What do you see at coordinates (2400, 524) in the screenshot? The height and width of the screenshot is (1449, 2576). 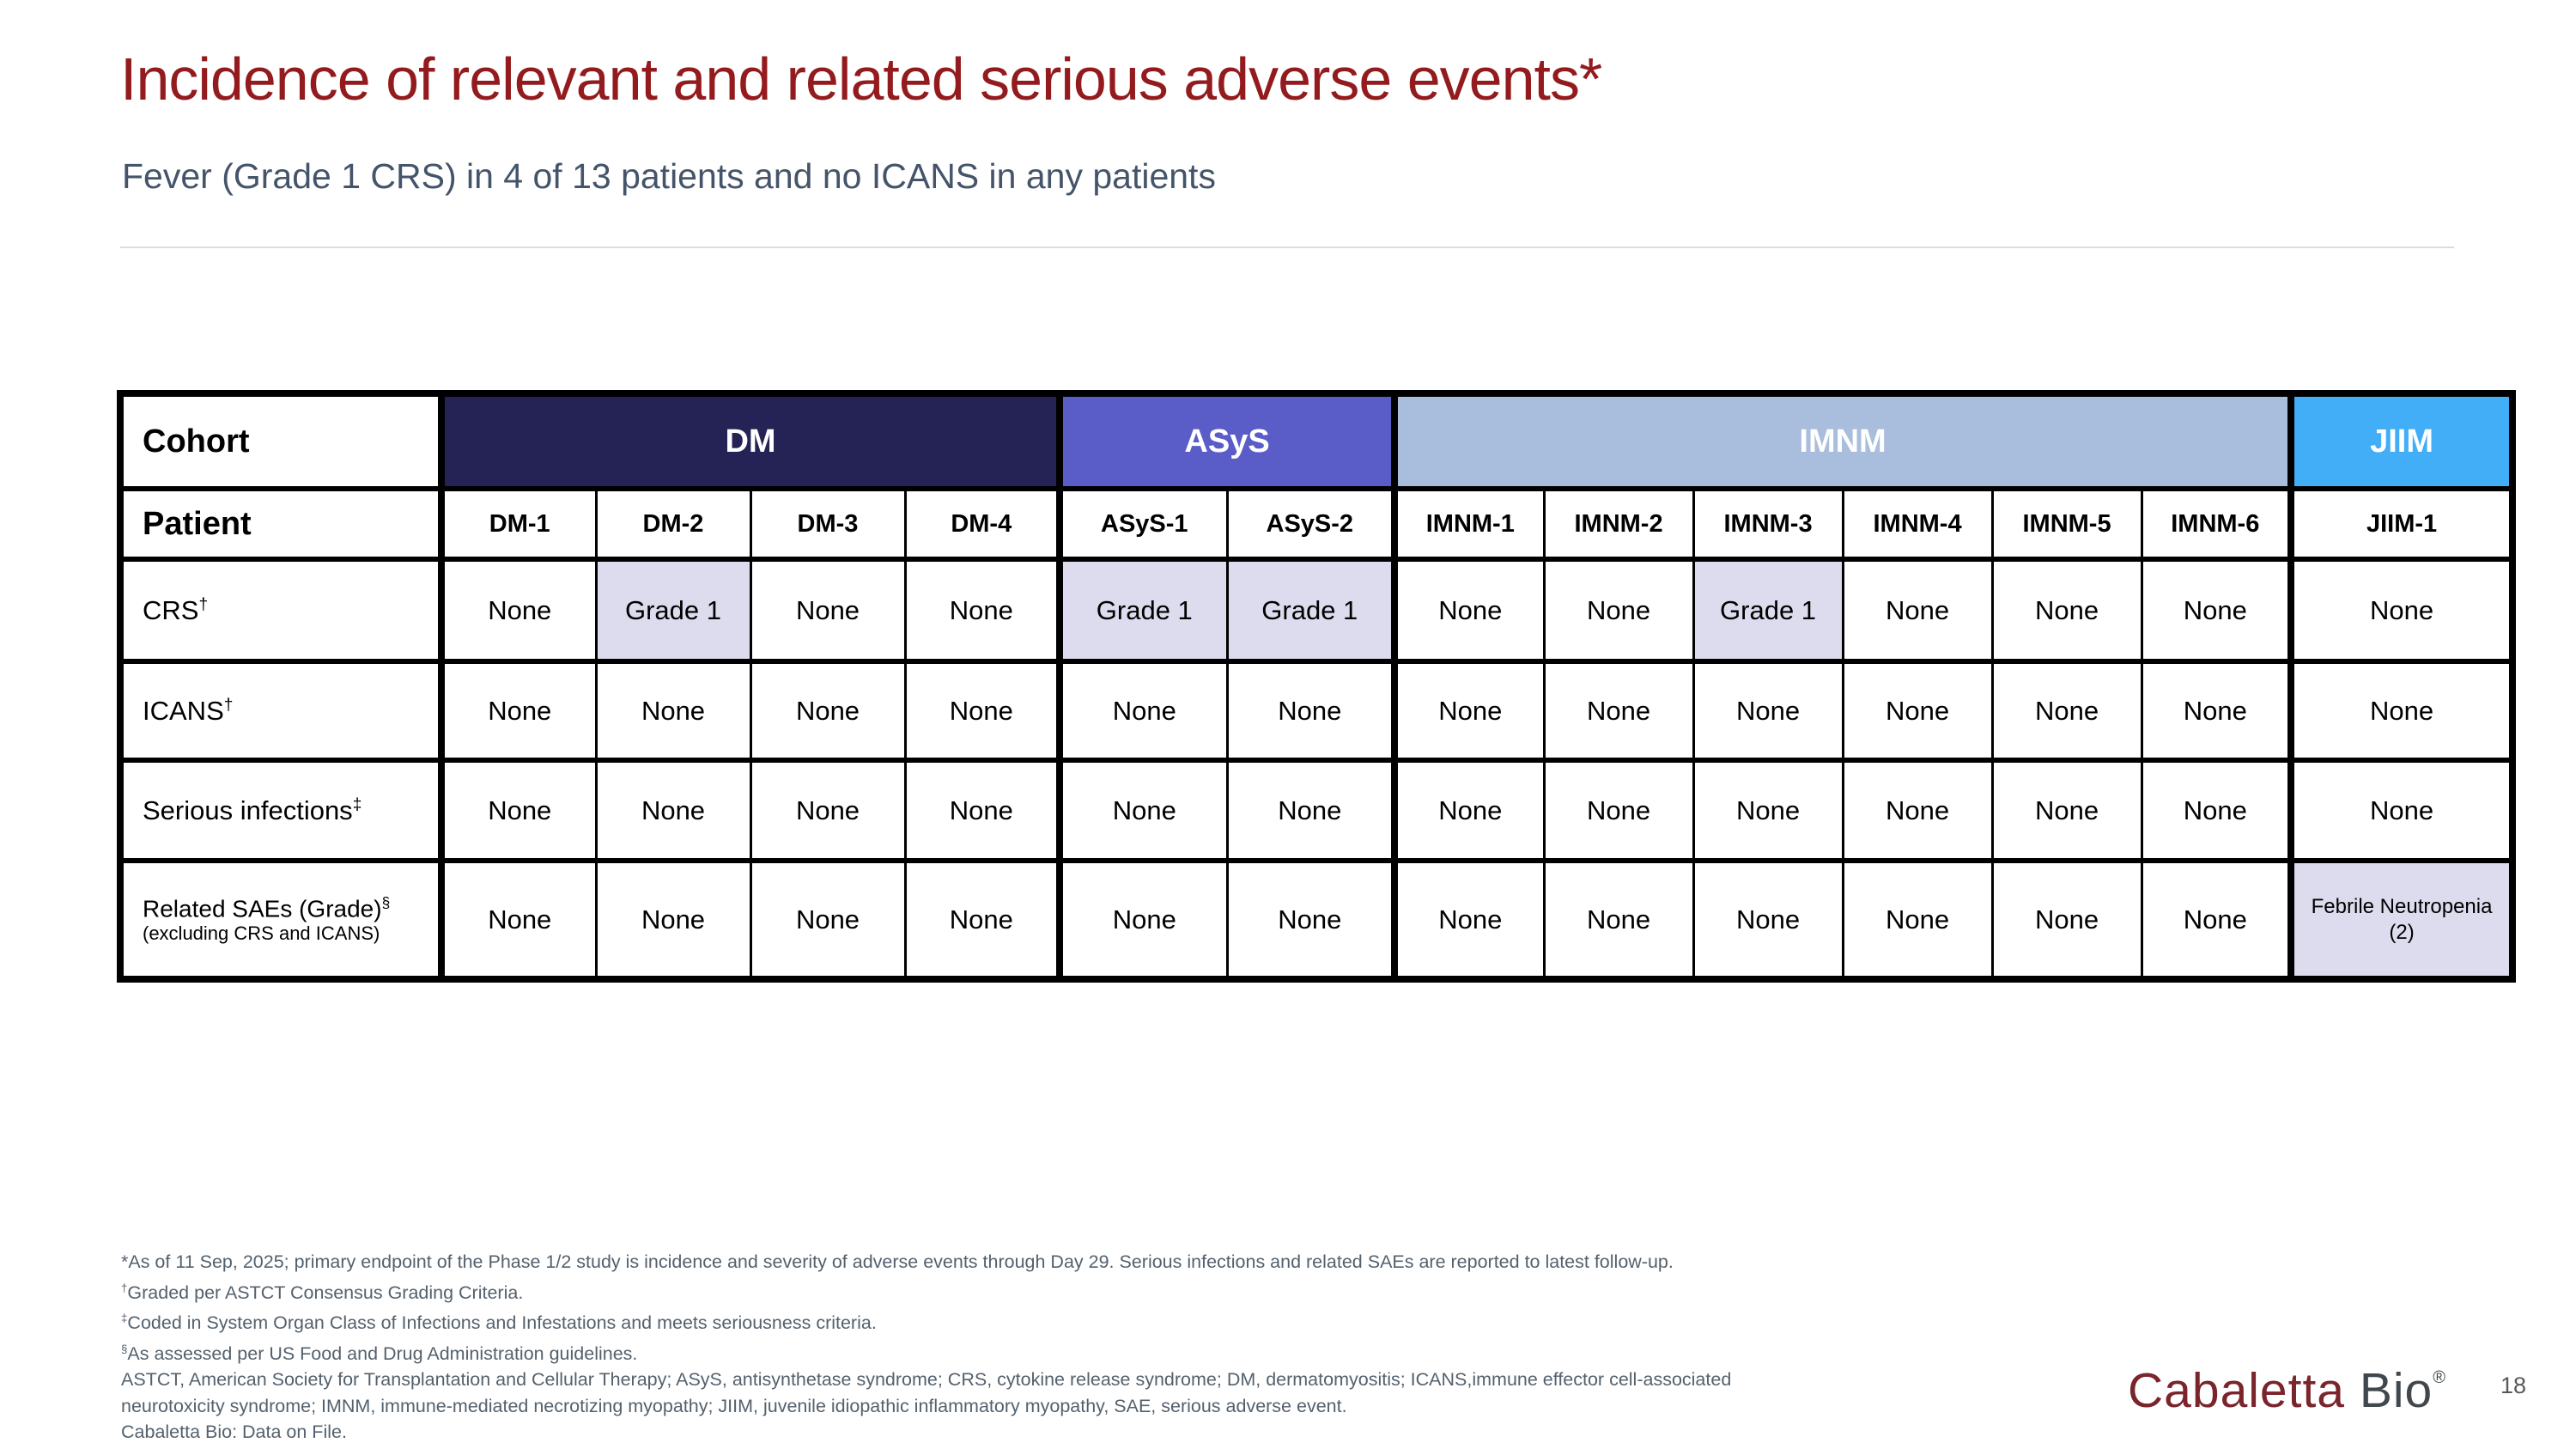 I see `patient-header-jiim-1: JIIM-1` at bounding box center [2400, 524].